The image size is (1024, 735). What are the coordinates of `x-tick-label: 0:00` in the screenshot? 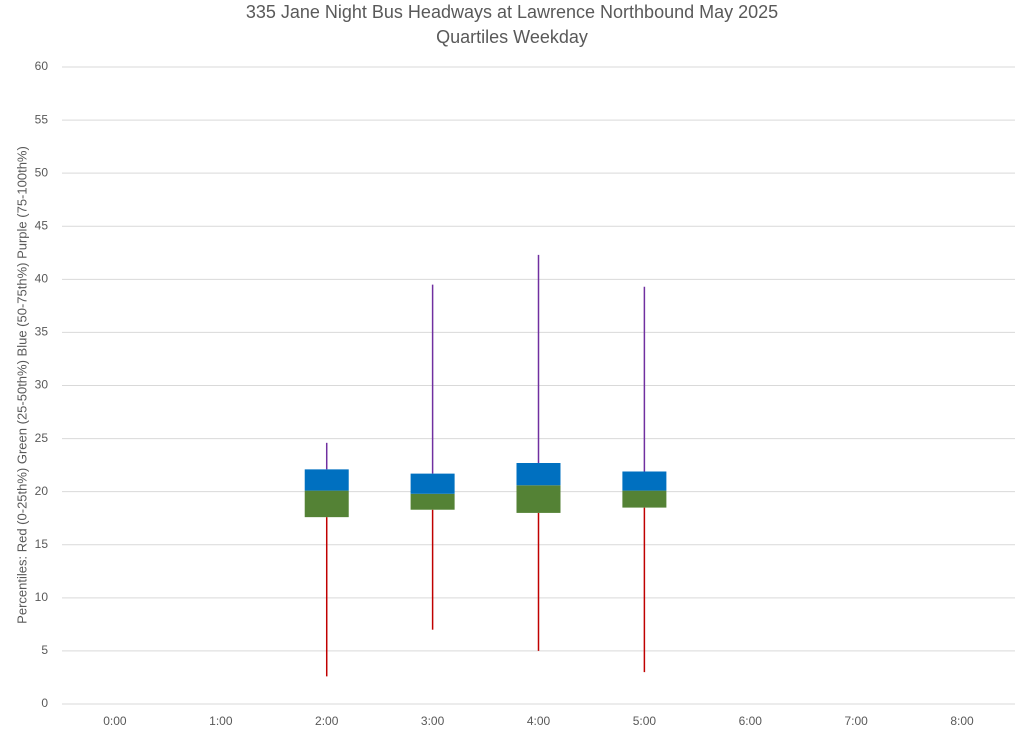 It's located at (115, 721).